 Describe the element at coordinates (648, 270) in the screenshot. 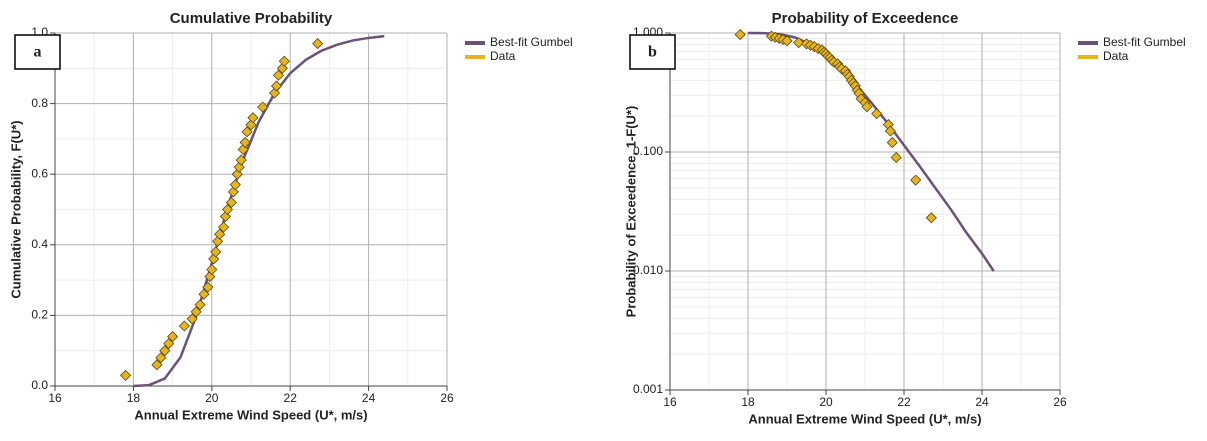

I see `y-tick-label: 0.010` at that location.